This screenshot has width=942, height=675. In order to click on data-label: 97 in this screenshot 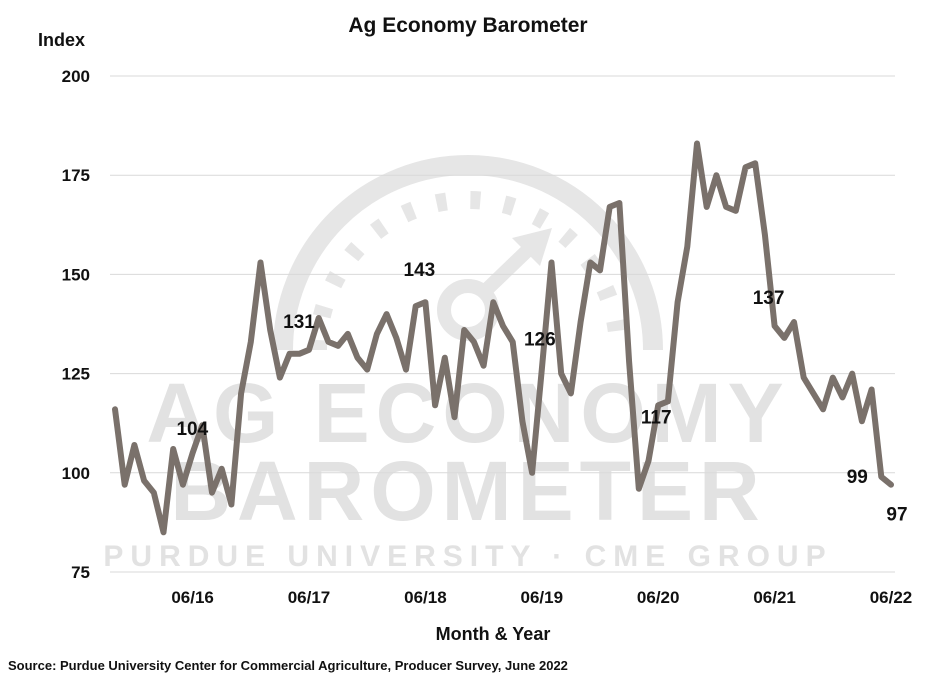, I will do `click(896, 515)`.